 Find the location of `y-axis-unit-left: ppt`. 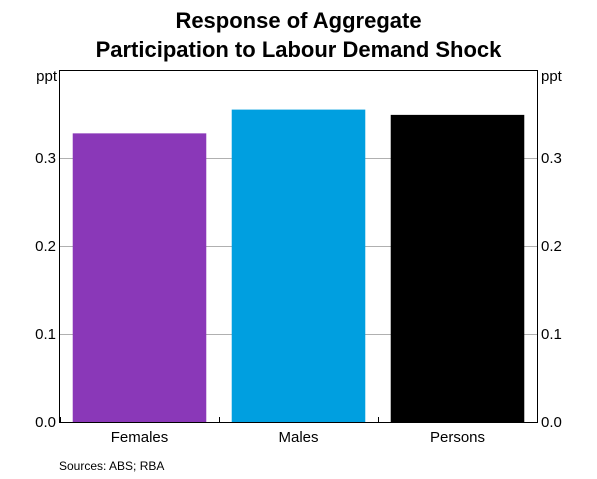

y-axis-unit-left: ppt is located at coordinates (47, 76).